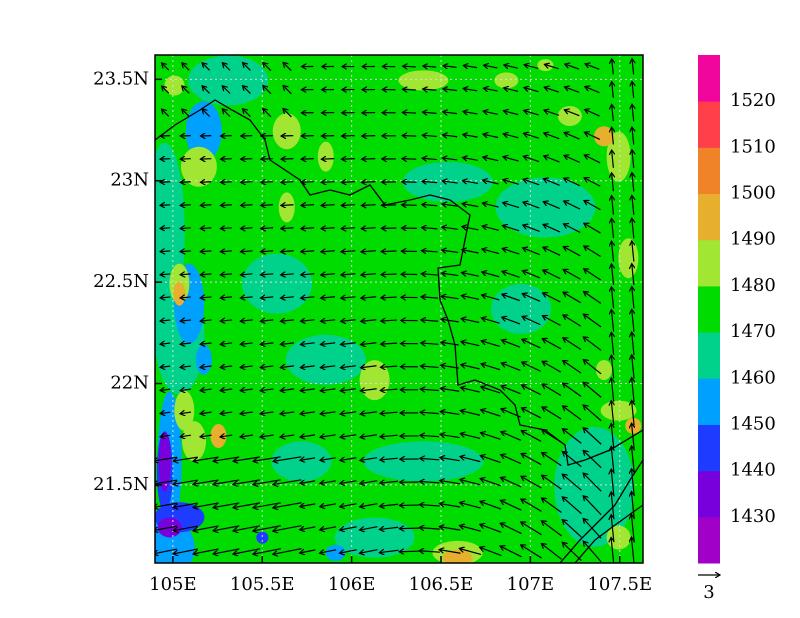 This screenshot has height=618, width=800. I want to click on y-tick-label: 21.5N, so click(121, 484).